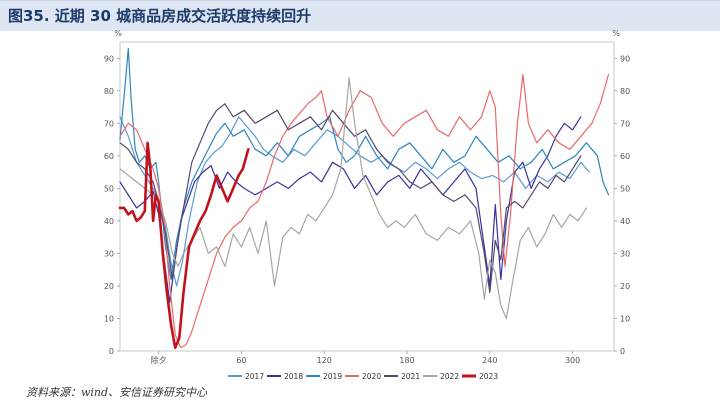 The height and width of the screenshot is (408, 720). What do you see at coordinates (410, 376) in the screenshot?
I see `legend-label-2021: 2021` at bounding box center [410, 376].